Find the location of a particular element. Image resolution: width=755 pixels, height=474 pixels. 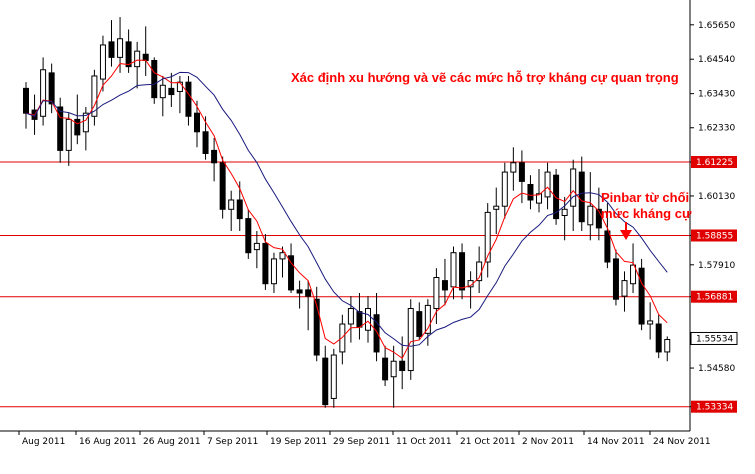

y-tick-label: 1.54580 is located at coordinates (716, 369).